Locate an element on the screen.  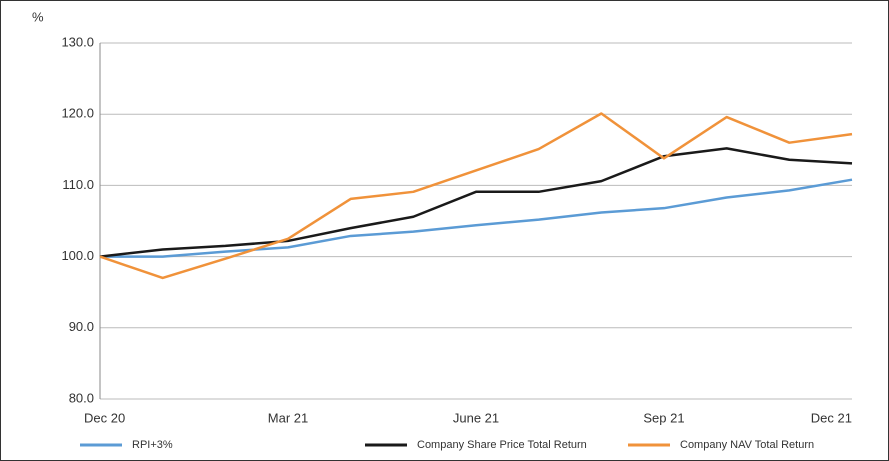
legend-label: Company NAV Total Return is located at coordinates (747, 445).